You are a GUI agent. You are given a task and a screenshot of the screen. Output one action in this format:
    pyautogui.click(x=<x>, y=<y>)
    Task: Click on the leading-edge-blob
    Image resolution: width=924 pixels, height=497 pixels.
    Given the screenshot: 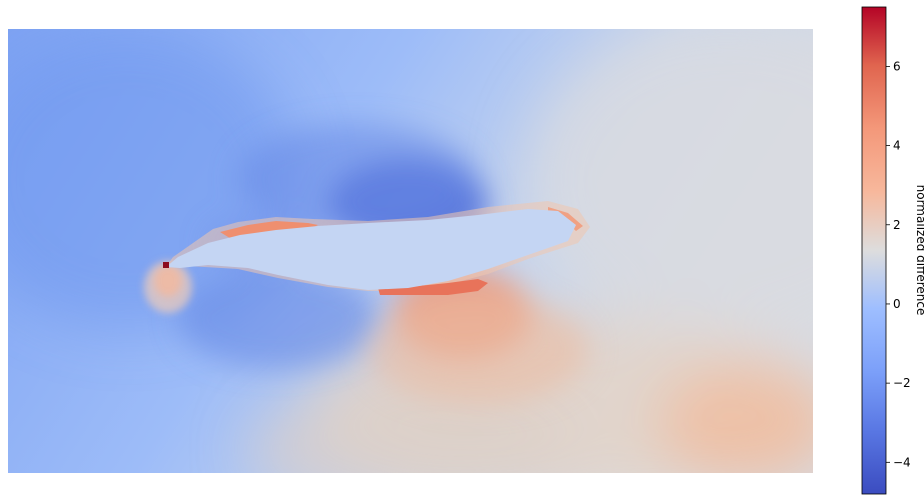 What is the action you would take?
    pyautogui.click(x=168, y=287)
    